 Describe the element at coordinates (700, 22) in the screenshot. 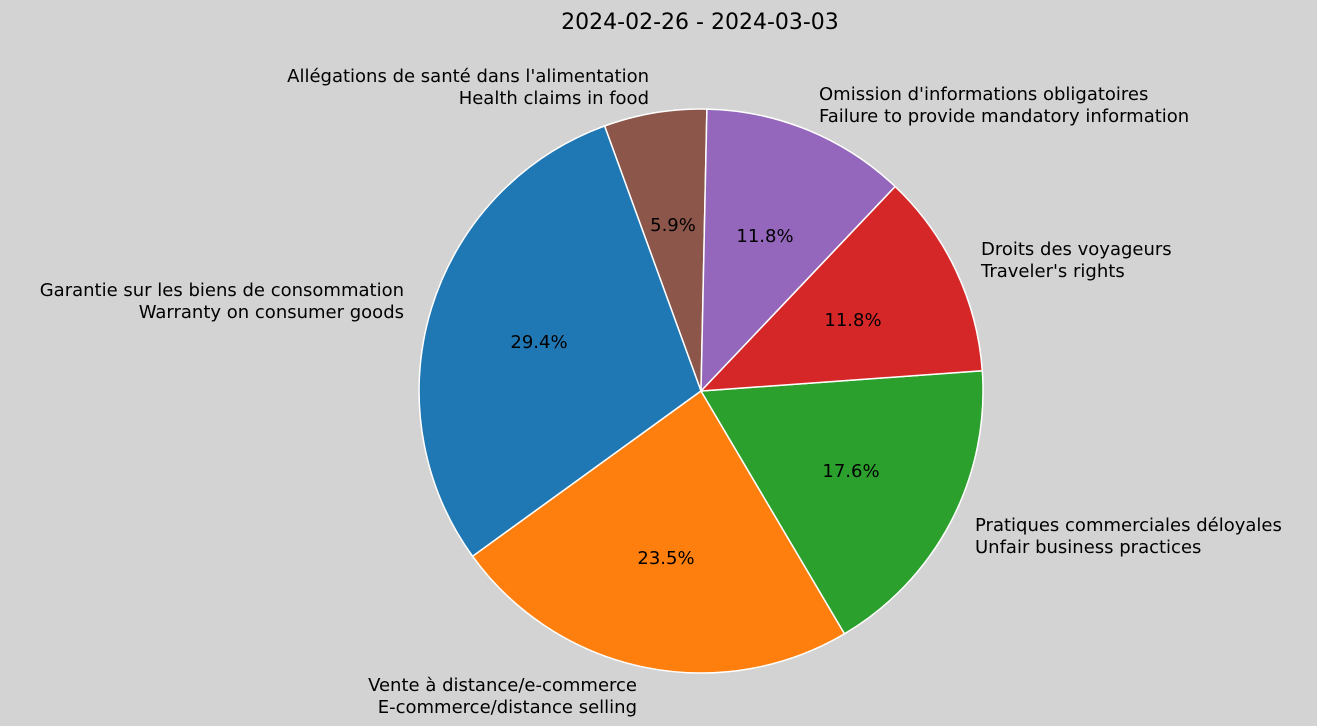

I see `chart-title: 2024-02-26 - 2024-03-03` at that location.